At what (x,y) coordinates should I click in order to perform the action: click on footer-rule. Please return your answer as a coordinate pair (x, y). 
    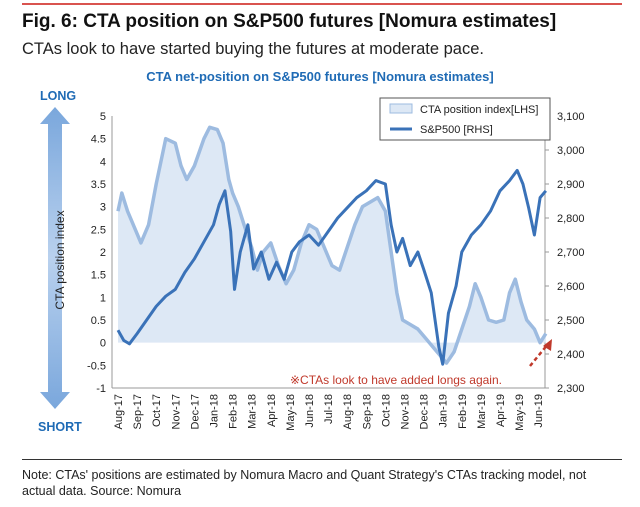
    Looking at the image, I should click on (322, 459).